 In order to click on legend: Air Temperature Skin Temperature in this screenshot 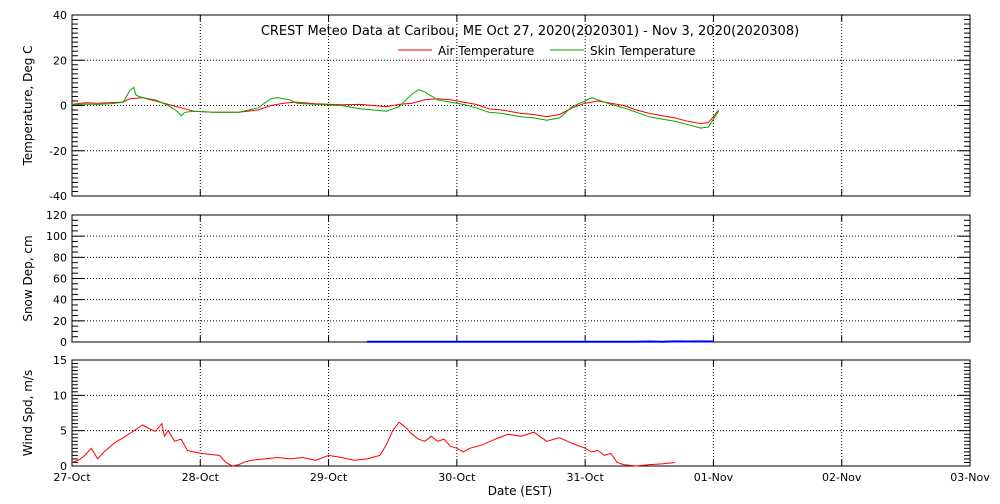, I will do `click(546, 51)`.